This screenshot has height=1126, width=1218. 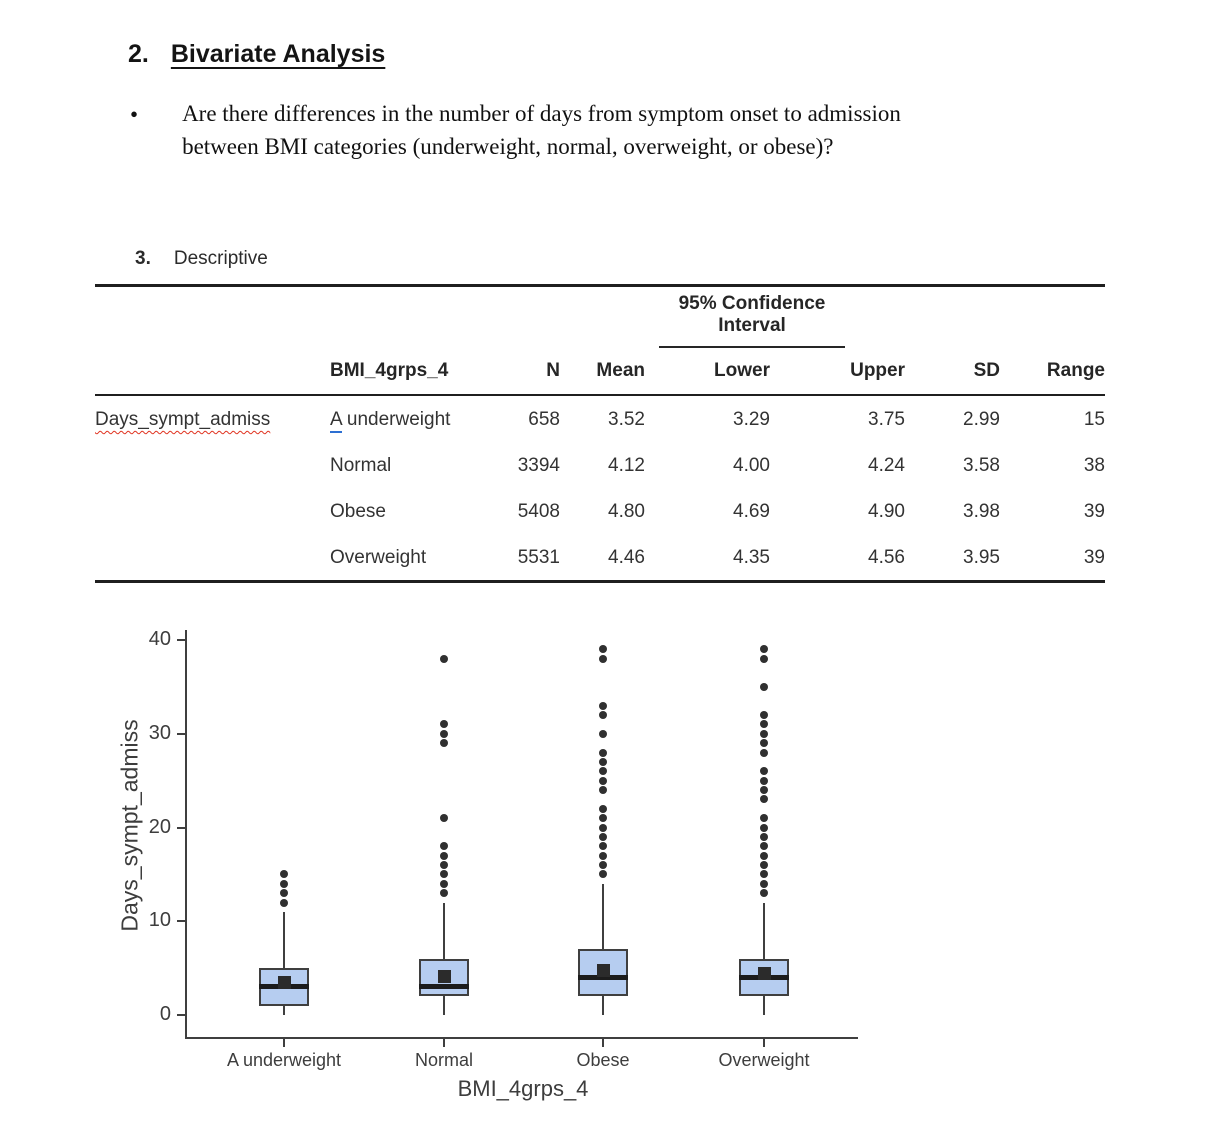 What do you see at coordinates (981, 419) in the screenshot?
I see `sd-cell: 2.99` at bounding box center [981, 419].